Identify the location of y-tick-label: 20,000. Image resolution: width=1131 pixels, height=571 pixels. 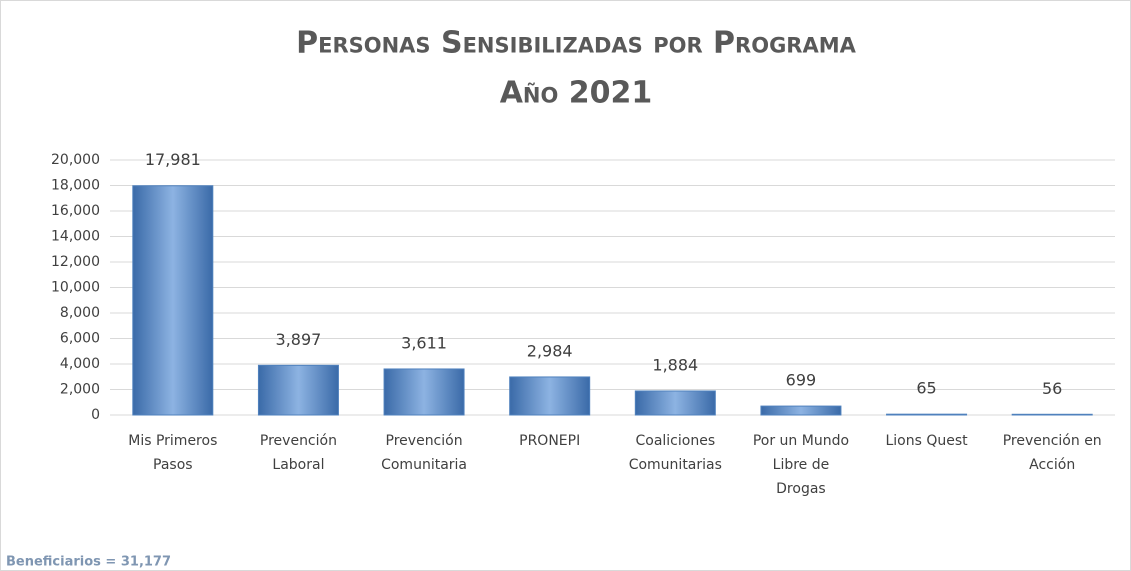
(75, 160).